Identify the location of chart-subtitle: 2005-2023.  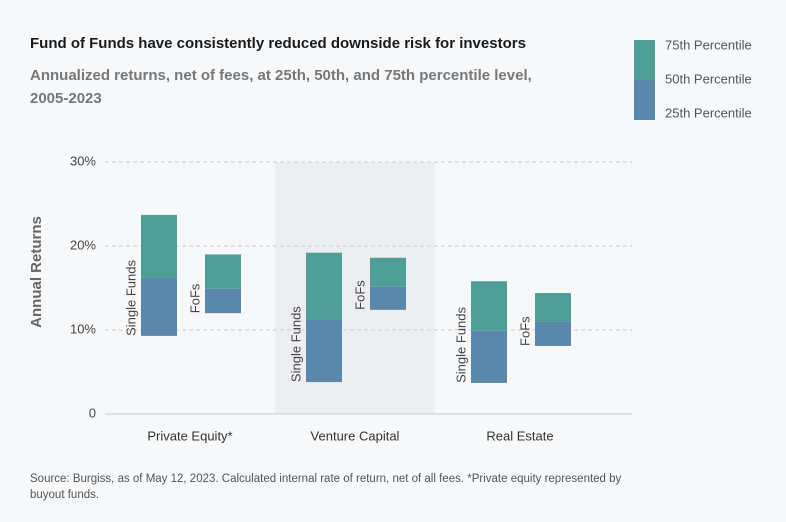
(66, 98).